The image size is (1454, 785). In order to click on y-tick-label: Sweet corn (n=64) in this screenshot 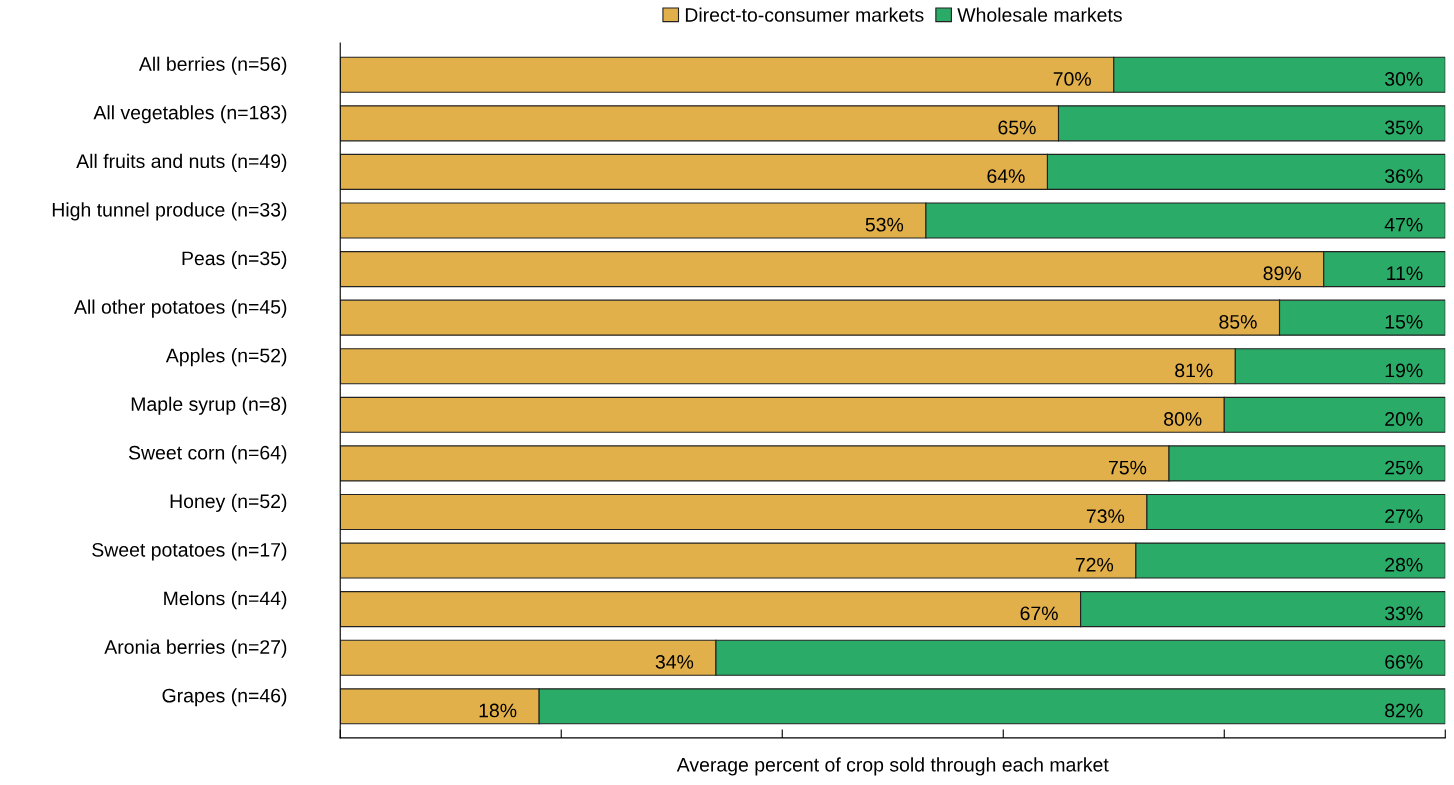, I will do `click(207, 454)`.